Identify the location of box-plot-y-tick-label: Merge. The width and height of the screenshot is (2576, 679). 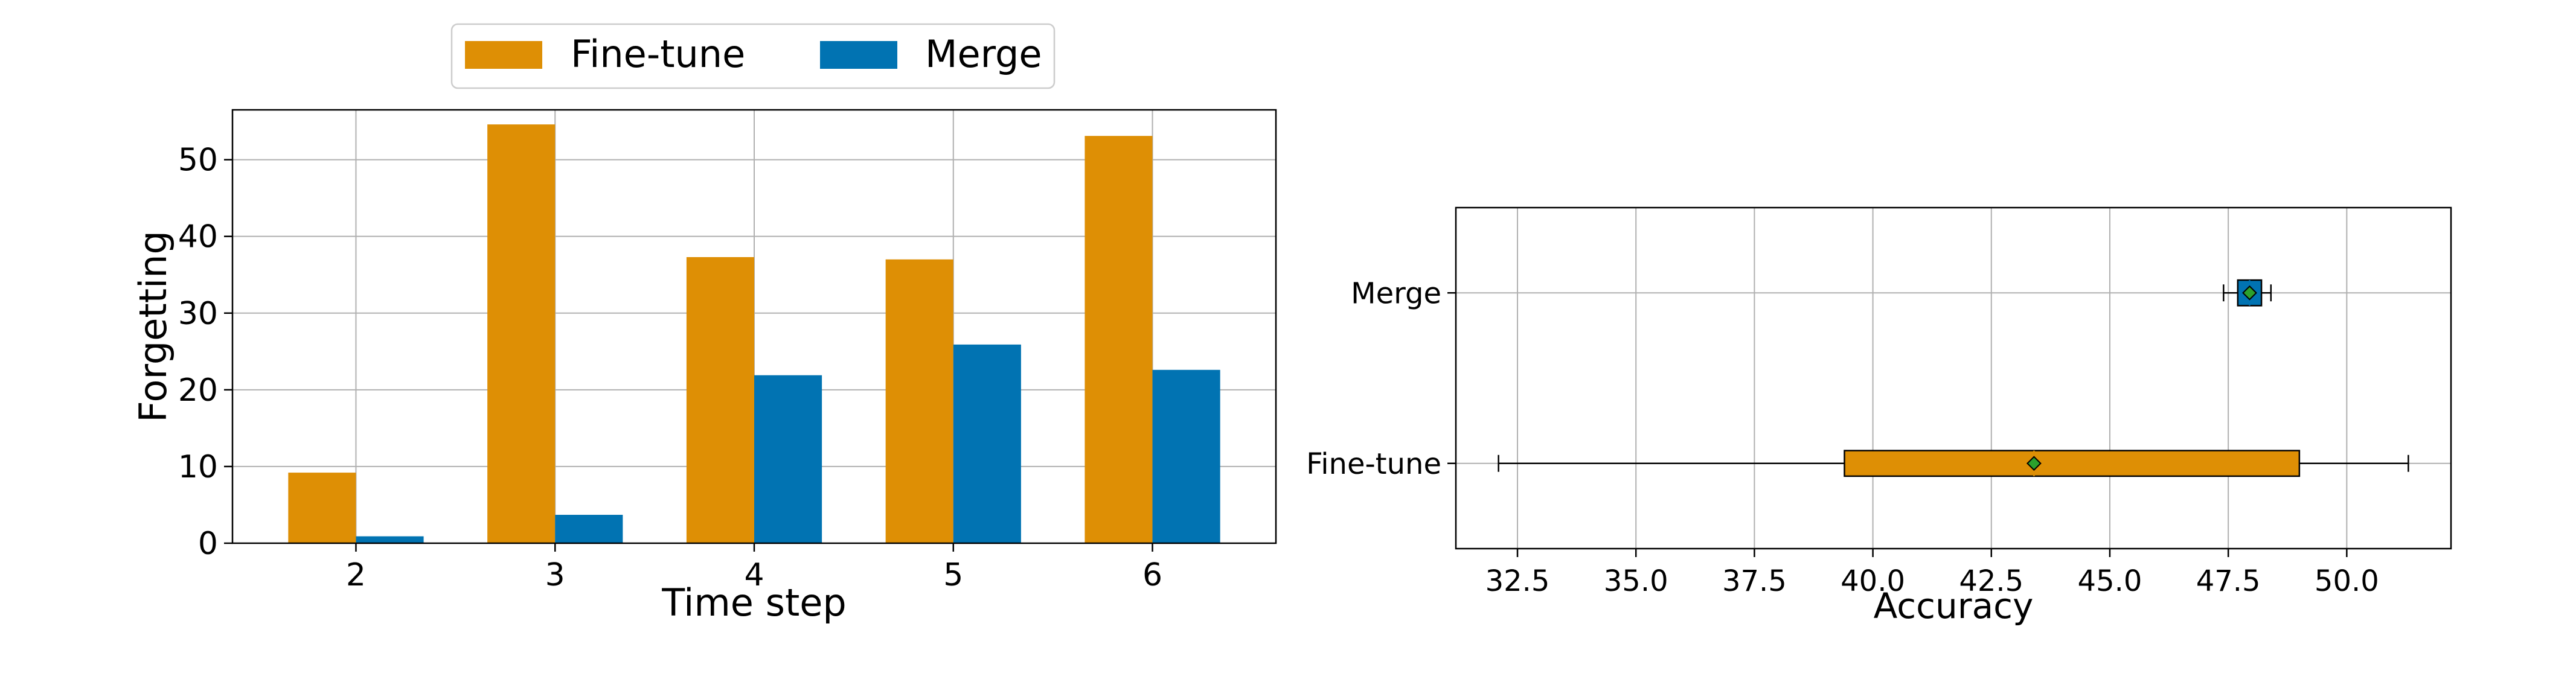
(1396, 293).